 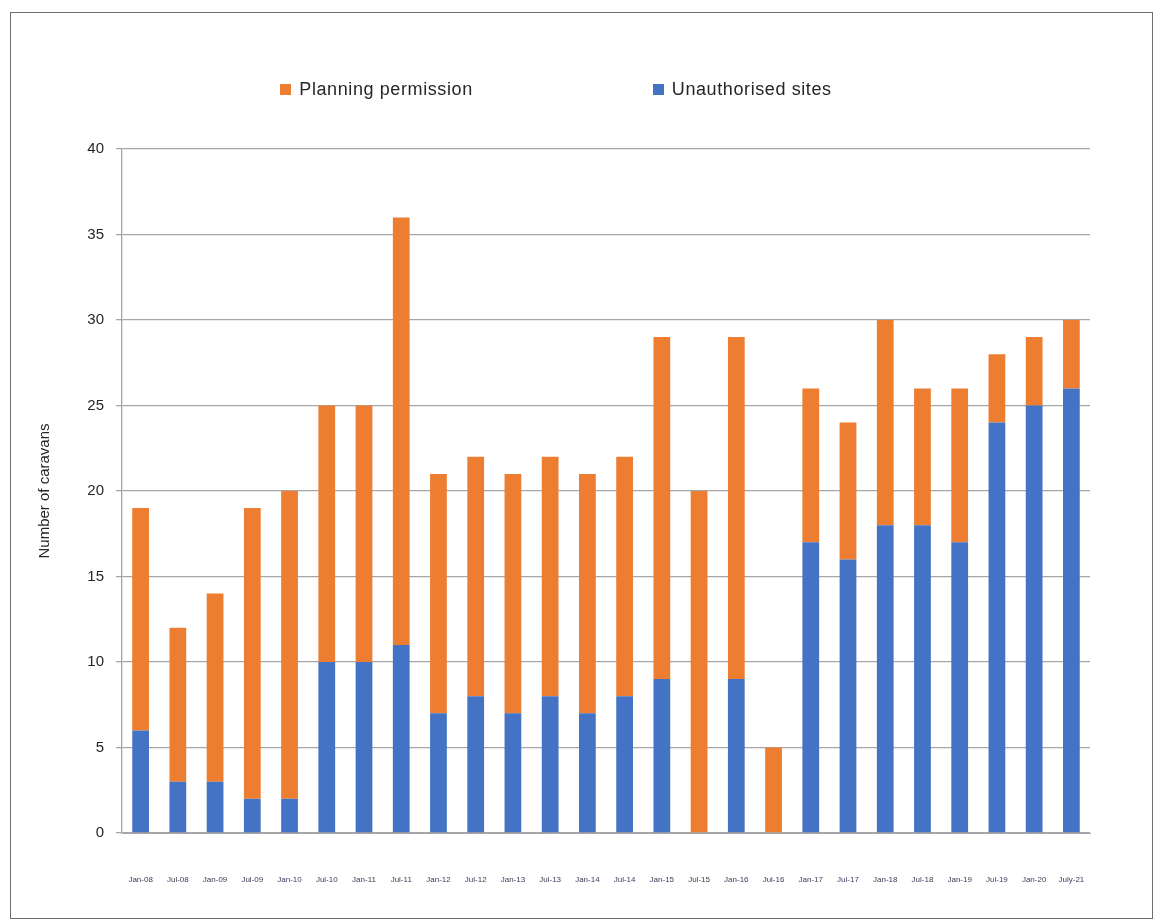 What do you see at coordinates (290, 879) in the screenshot?
I see `x-tick-label: Jan-10` at bounding box center [290, 879].